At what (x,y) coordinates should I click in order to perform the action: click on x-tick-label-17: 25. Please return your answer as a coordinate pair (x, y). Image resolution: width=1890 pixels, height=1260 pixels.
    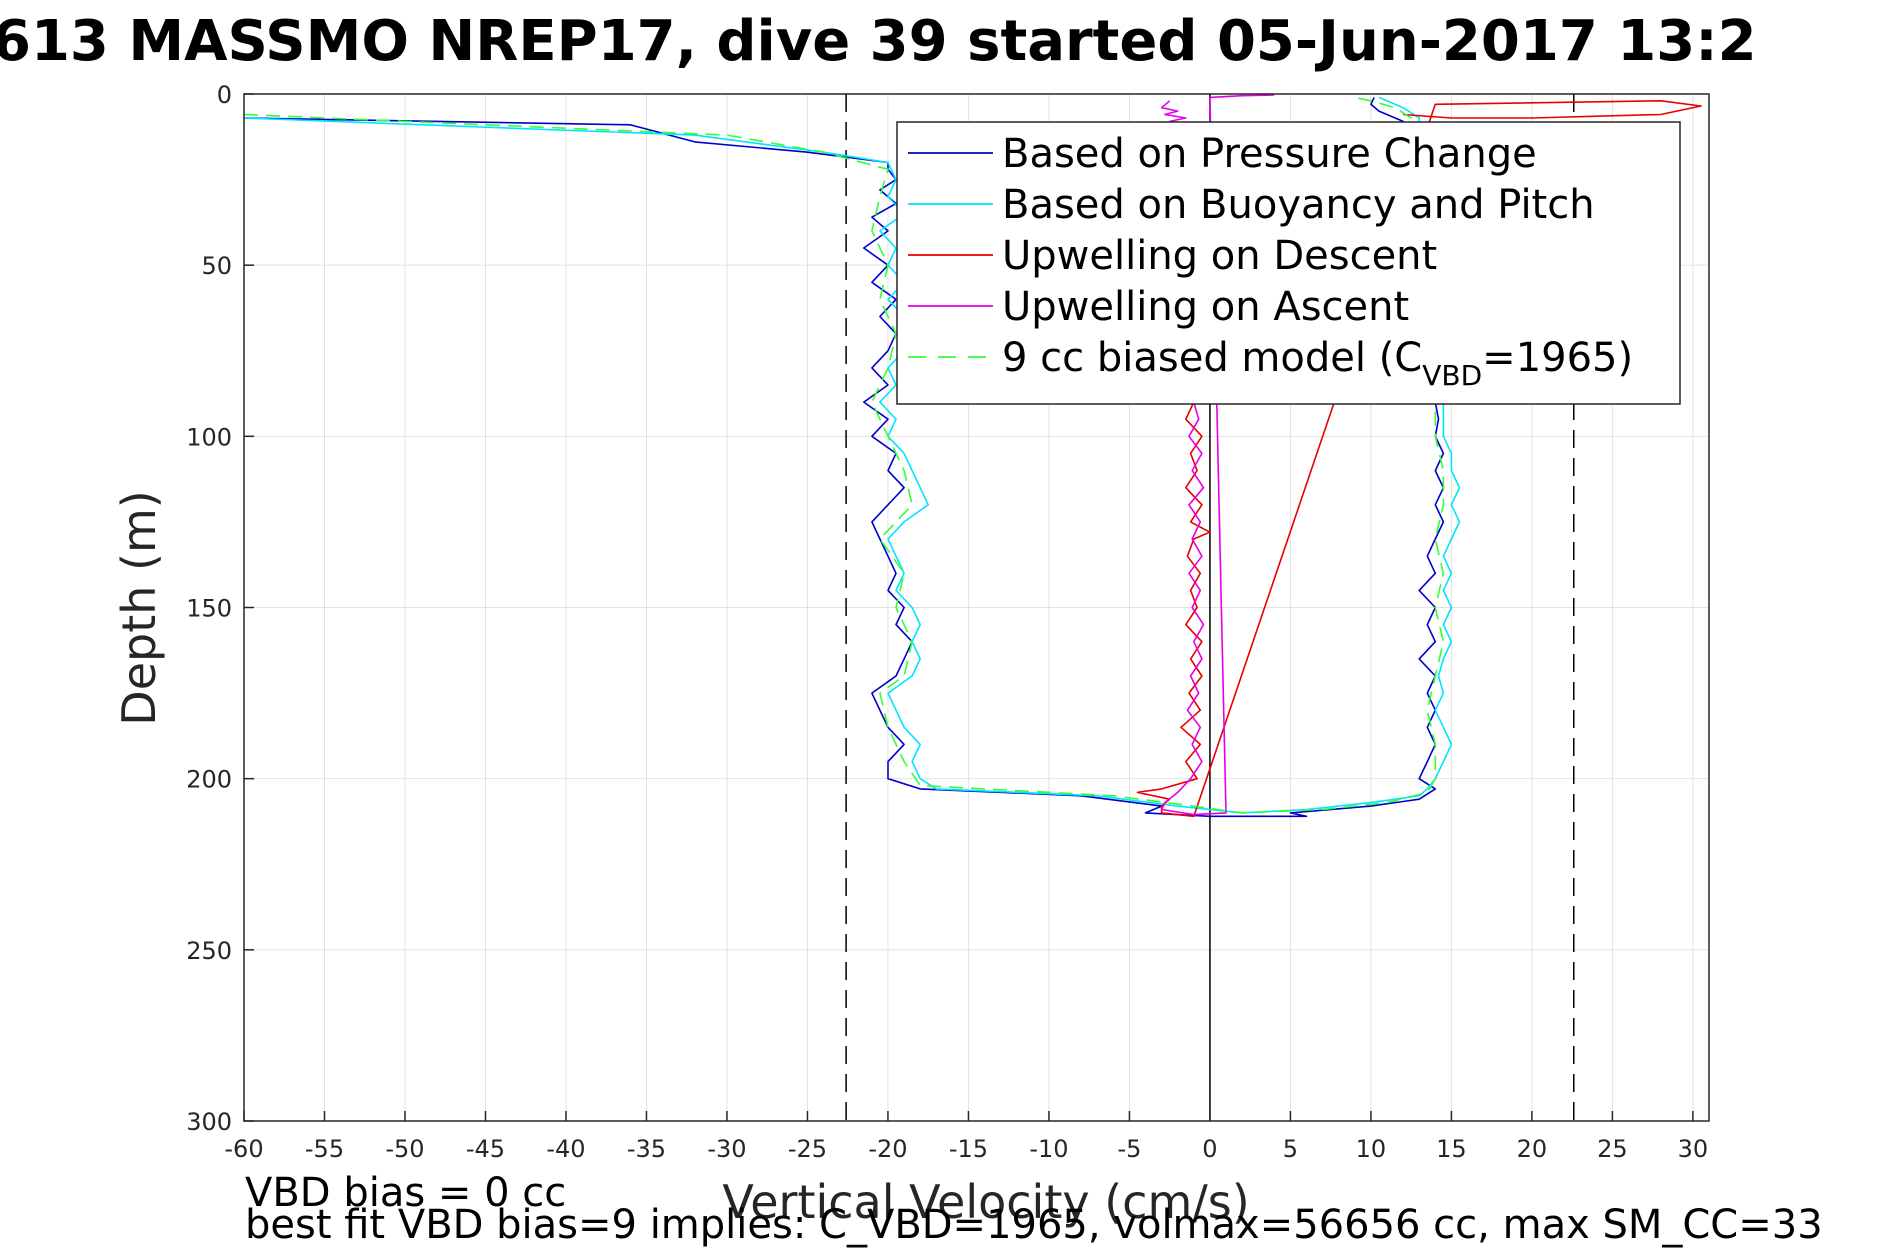
    Looking at the image, I should click on (1612, 1149).